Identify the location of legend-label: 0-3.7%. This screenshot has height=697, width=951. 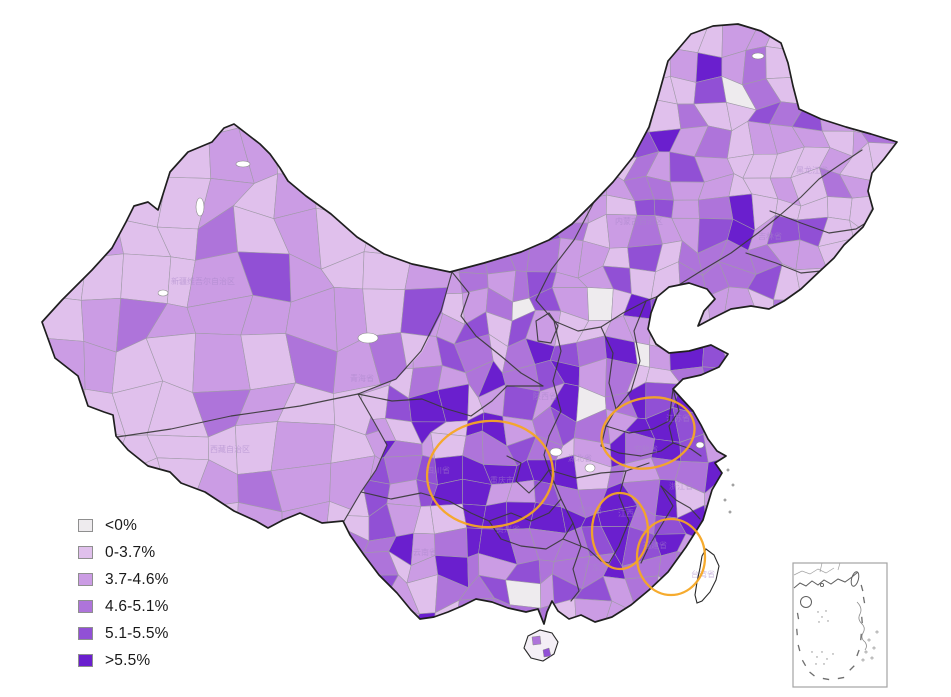
(130, 552).